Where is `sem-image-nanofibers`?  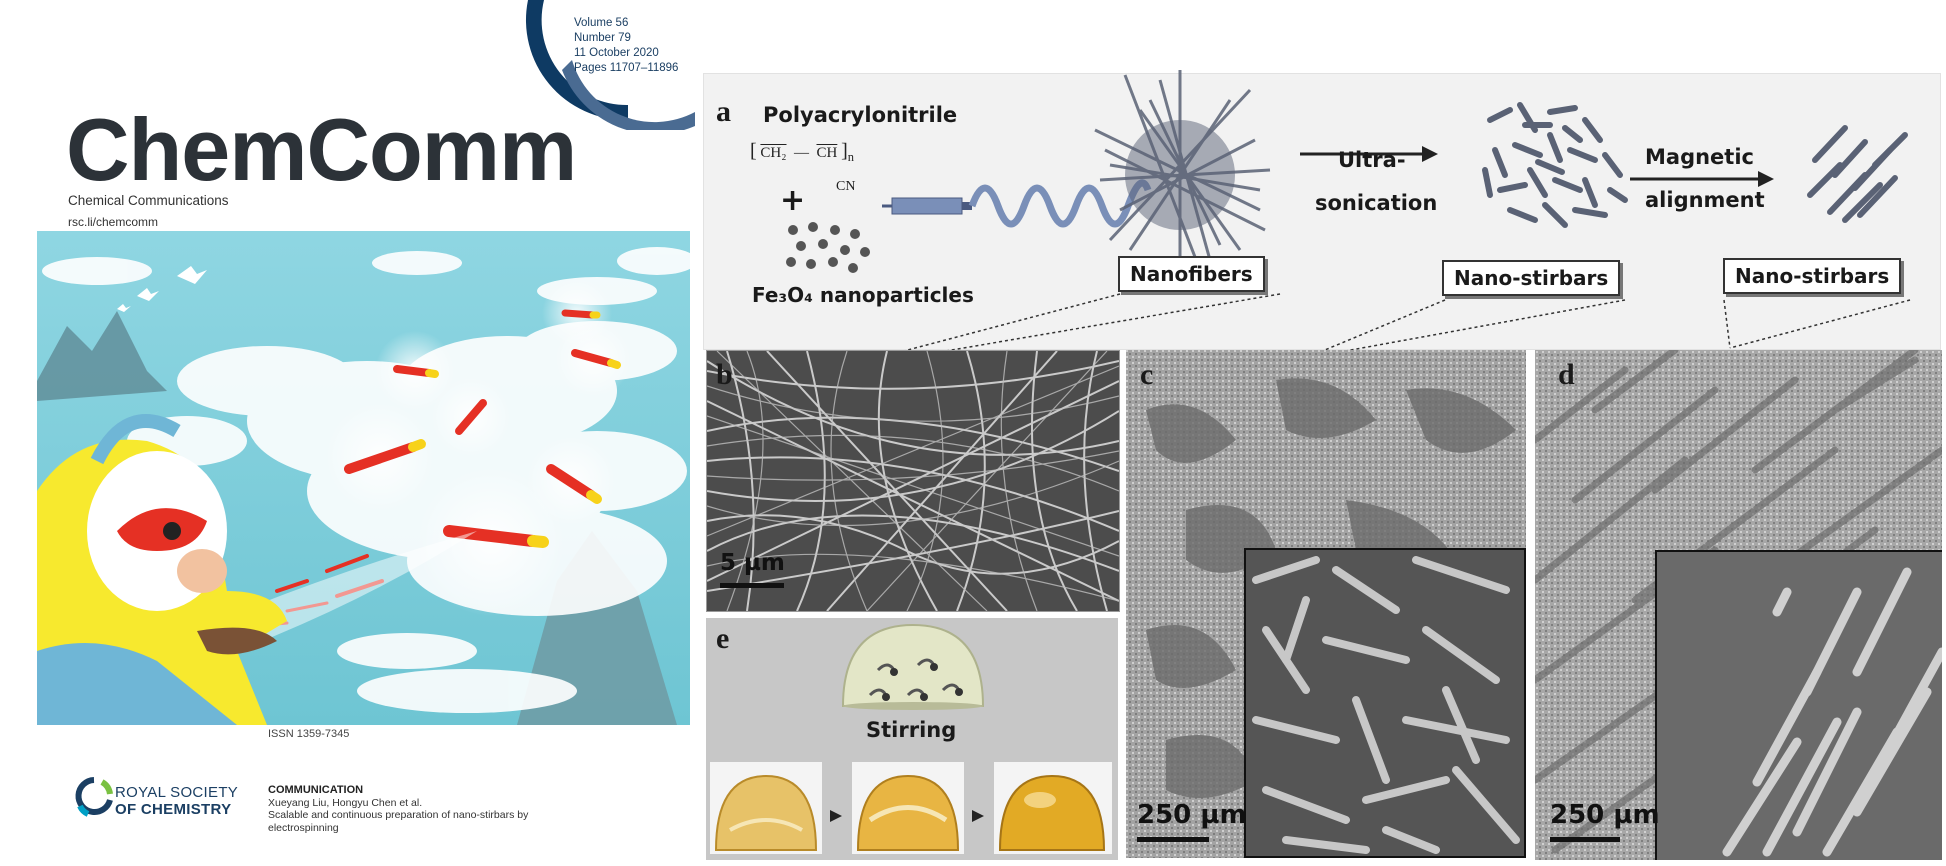
sem-image-nanofibers is located at coordinates (913, 481).